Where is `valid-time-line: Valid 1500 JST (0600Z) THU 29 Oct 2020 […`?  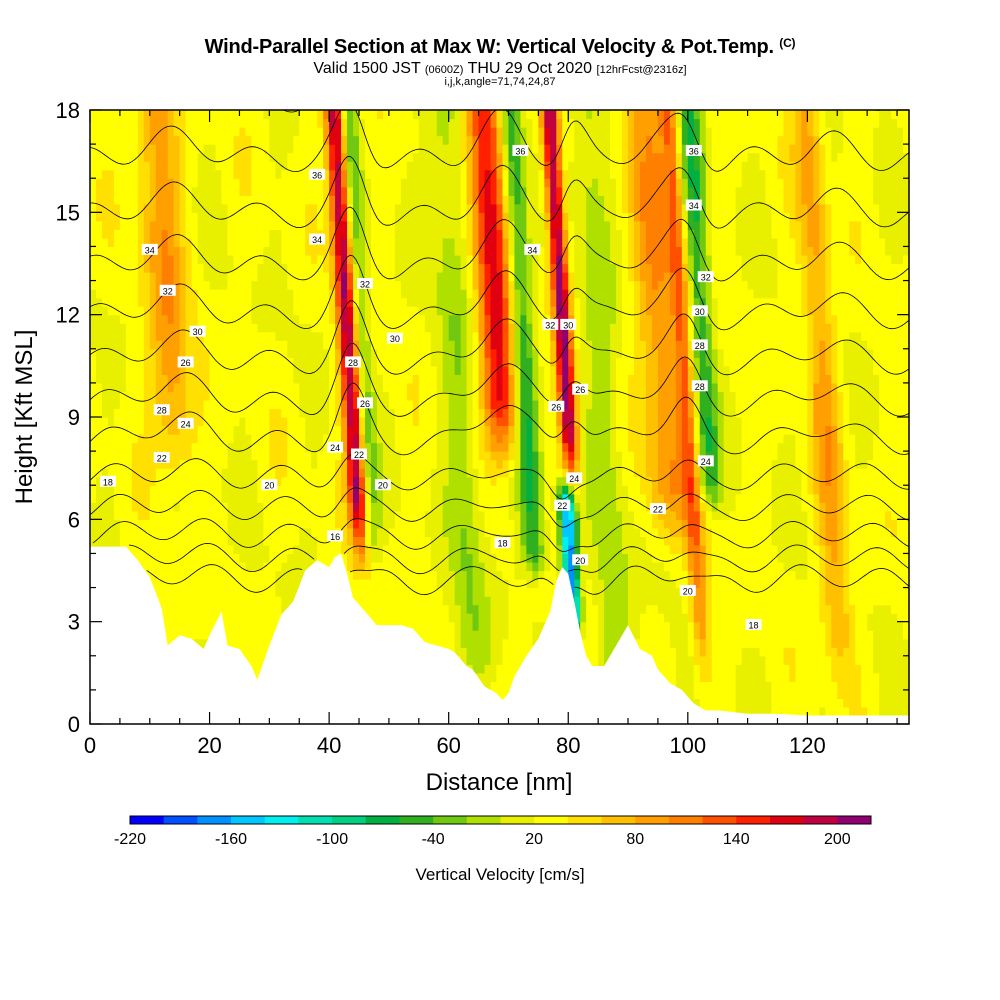 valid-time-line: Valid 1500 JST (0600Z) THU 29 Oct 2020 [… is located at coordinates (500, 69).